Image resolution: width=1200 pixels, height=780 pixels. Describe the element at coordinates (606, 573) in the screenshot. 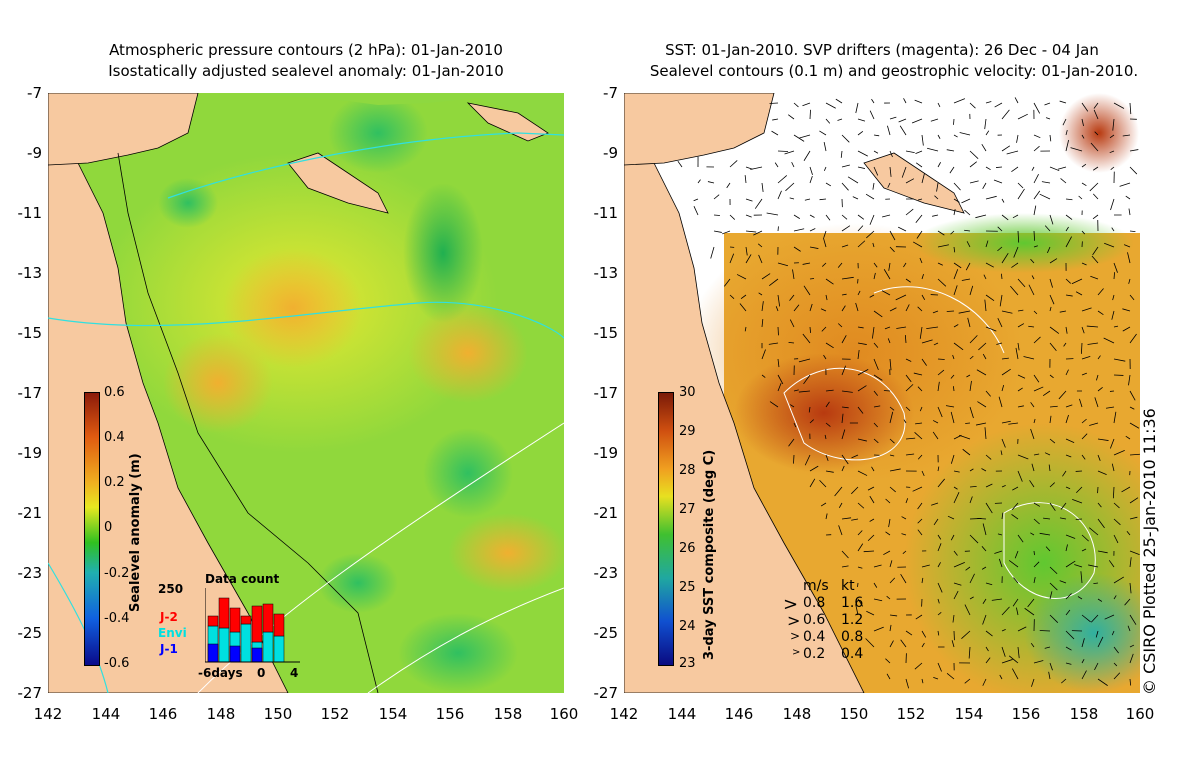

I see `y-tick: -23` at that location.